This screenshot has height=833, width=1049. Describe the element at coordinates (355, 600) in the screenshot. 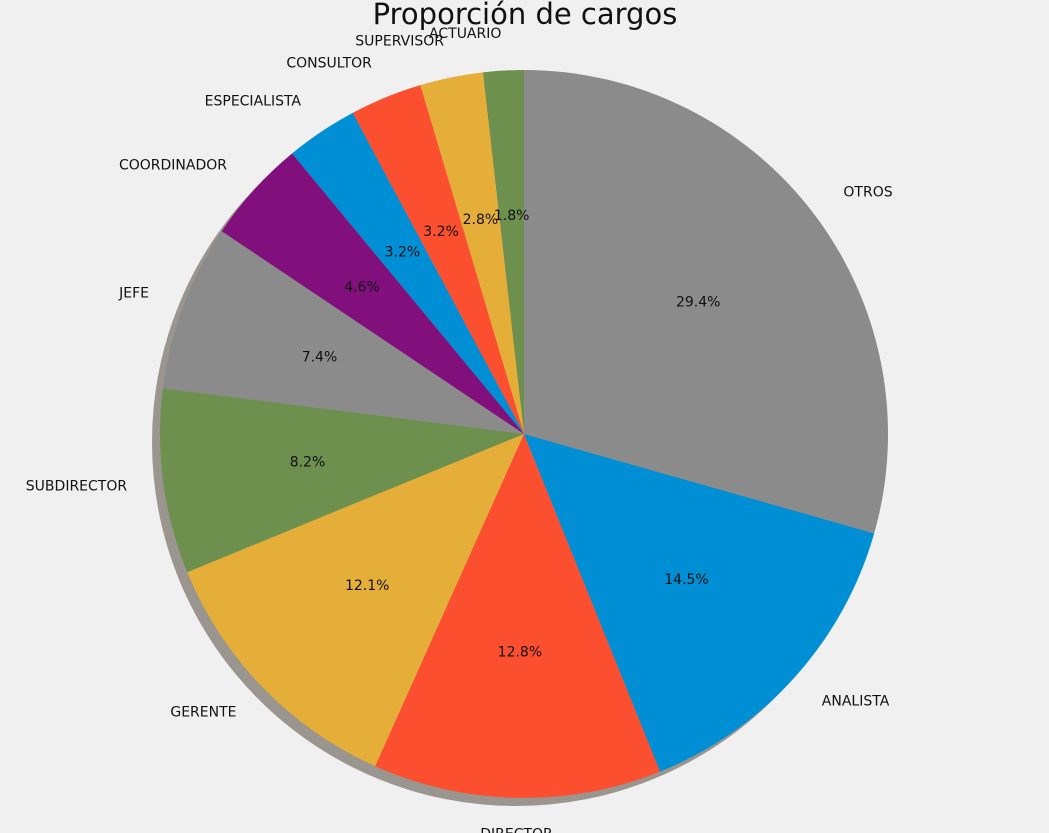

I see `pie-slice-gerente` at that location.